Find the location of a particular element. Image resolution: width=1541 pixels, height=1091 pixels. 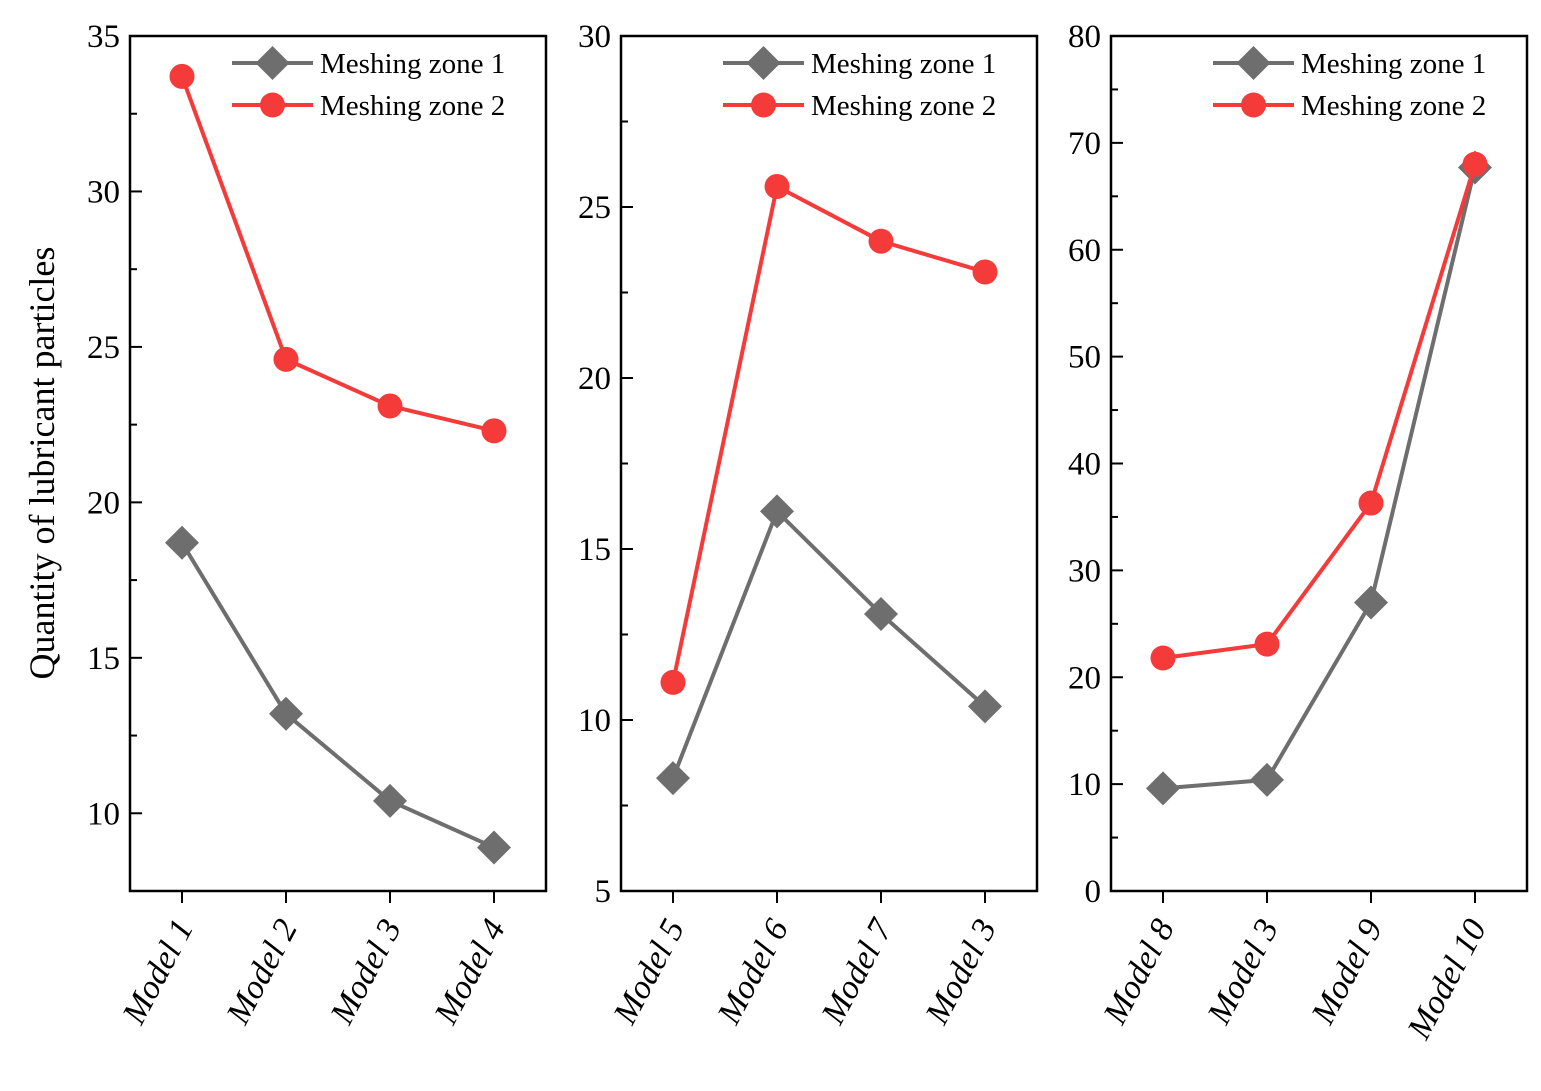

y-tick-label: 40 is located at coordinates (1084, 465).